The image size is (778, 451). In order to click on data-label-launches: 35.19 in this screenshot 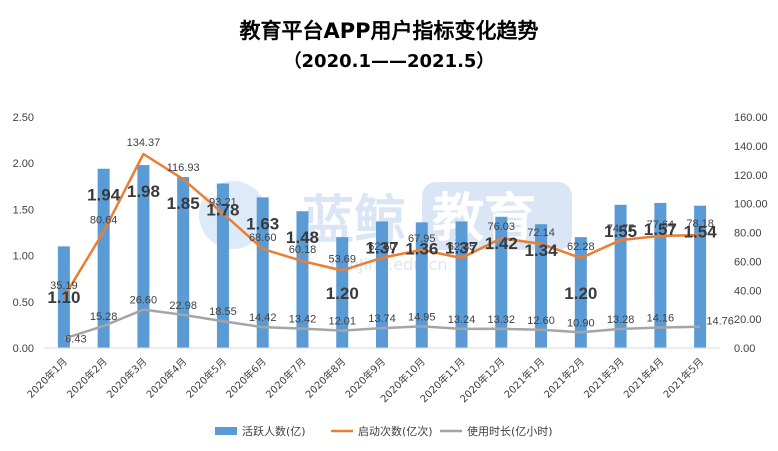, I will do `click(64, 286)`.